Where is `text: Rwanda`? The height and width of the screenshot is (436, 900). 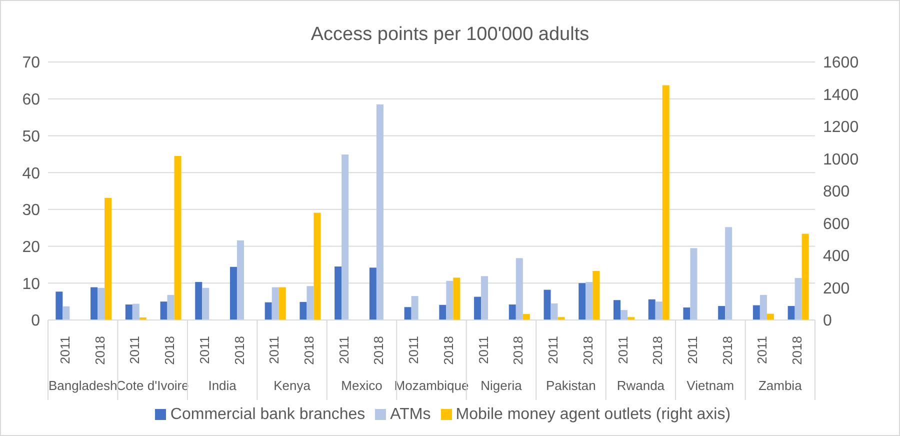 text: Rwanda is located at coordinates (641, 385).